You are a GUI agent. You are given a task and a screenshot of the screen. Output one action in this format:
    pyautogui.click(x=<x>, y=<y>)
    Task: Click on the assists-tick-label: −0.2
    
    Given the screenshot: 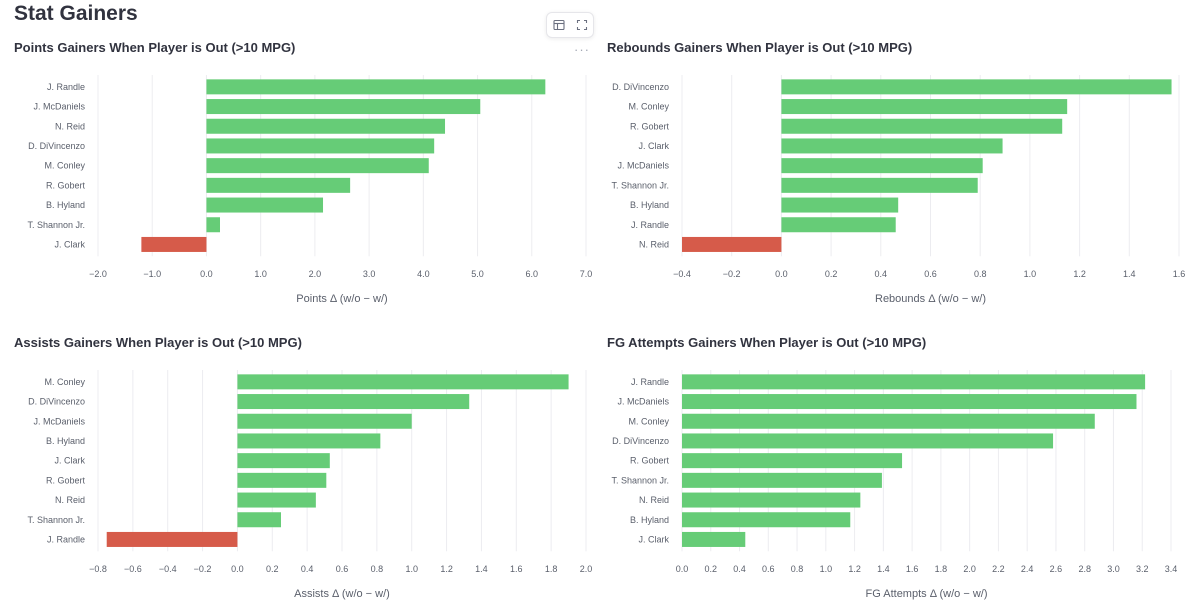 What is the action you would take?
    pyautogui.click(x=203, y=569)
    